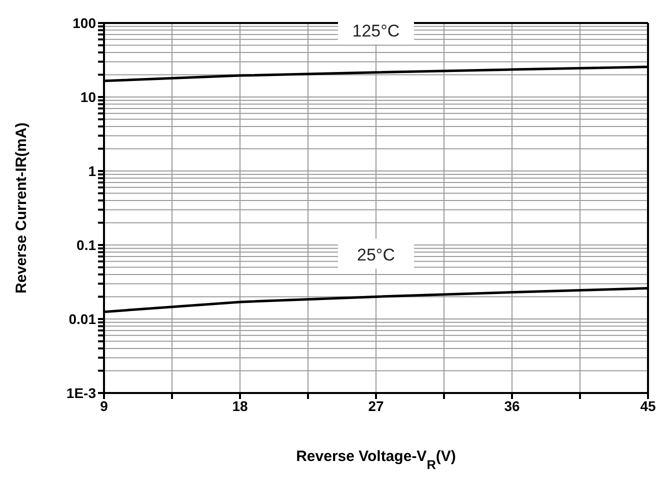 The width and height of the screenshot is (671, 487). Describe the element at coordinates (81, 392) in the screenshot. I see `y-tick-label: 1E-3` at that location.